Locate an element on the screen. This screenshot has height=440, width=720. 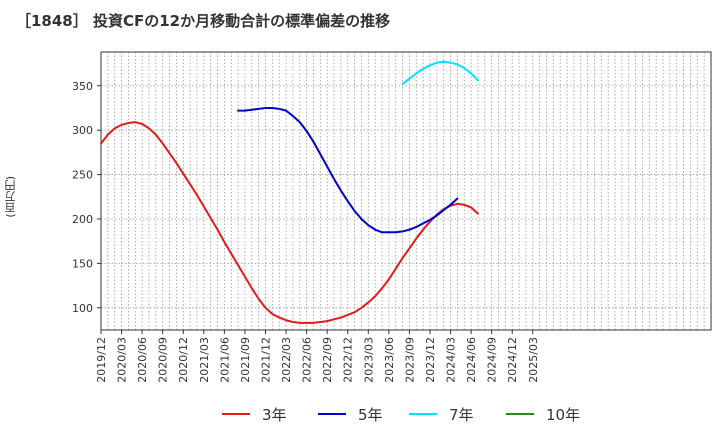
chart-title: ［1848］ 投資CFの12か月移動合計の標準偏差の推移 is located at coordinates (203, 21).